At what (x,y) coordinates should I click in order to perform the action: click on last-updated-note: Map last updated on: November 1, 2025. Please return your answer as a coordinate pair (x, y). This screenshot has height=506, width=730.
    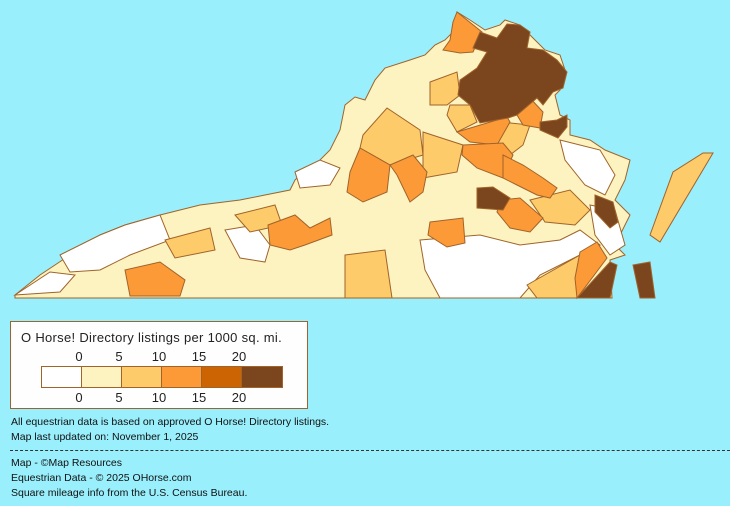
    Looking at the image, I should click on (105, 437).